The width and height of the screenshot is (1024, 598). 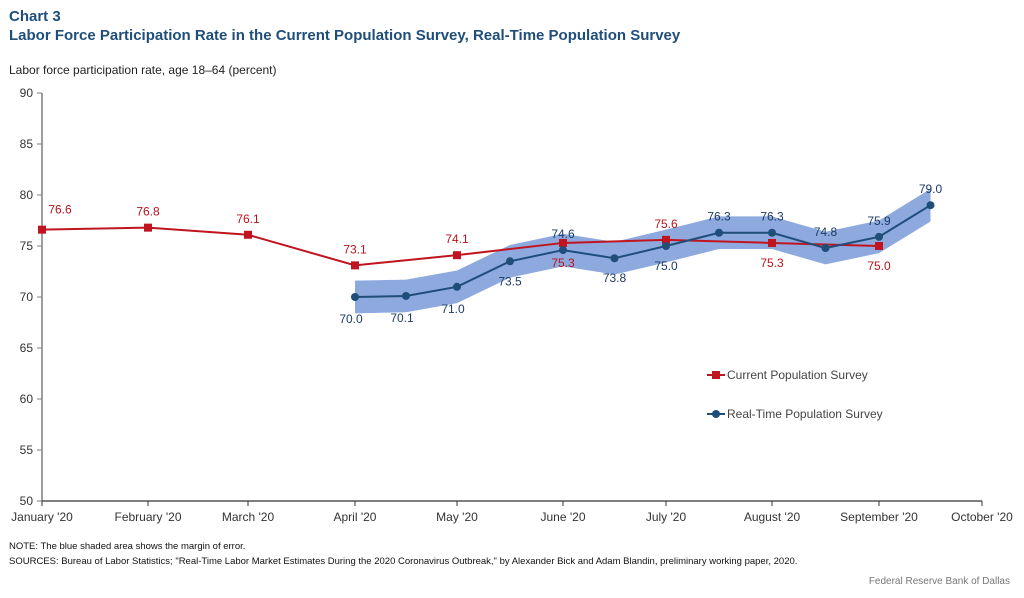 What do you see at coordinates (27, 195) in the screenshot?
I see `y-tick-label: 80` at bounding box center [27, 195].